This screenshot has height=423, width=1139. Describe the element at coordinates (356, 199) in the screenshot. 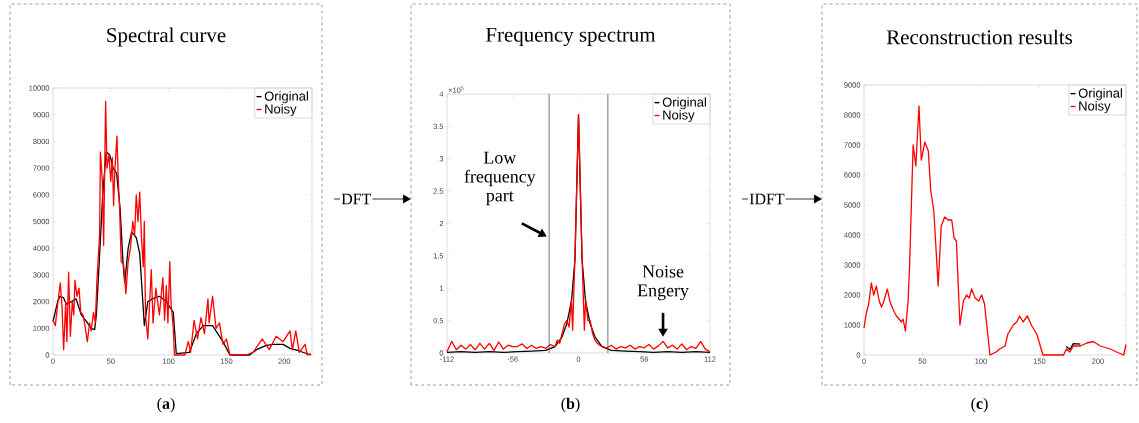

I see `text: DFT` at that location.